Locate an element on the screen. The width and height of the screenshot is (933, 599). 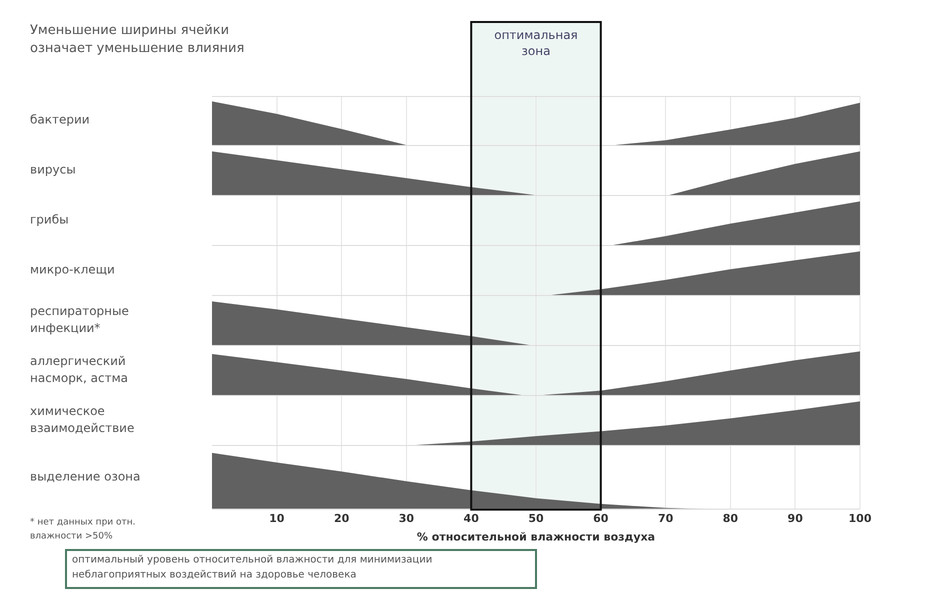
x-tick-label: 20 is located at coordinates (342, 519).